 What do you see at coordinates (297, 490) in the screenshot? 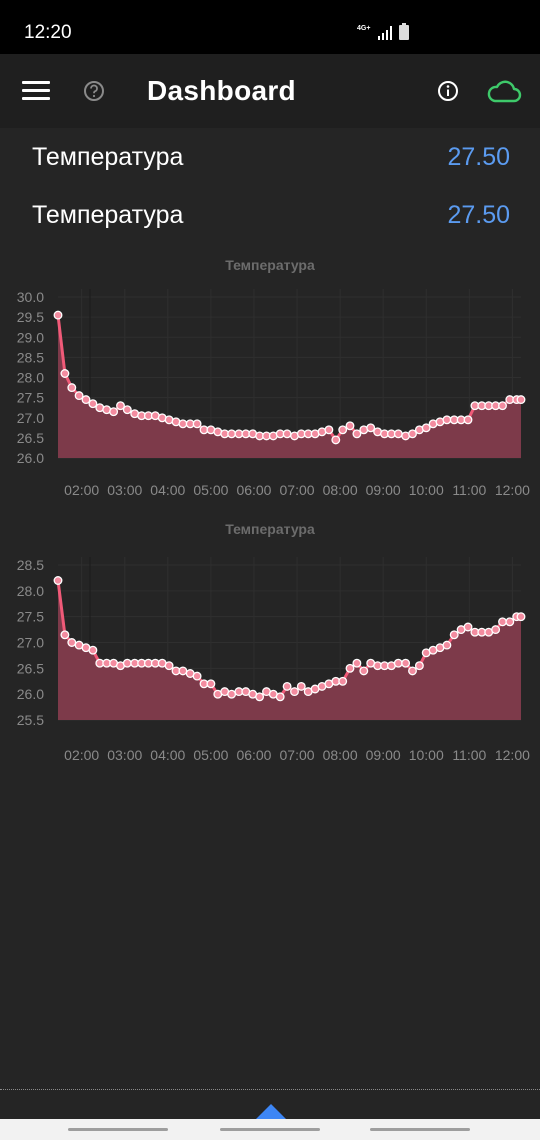
I see `x-tick-label: 07:00` at bounding box center [297, 490].